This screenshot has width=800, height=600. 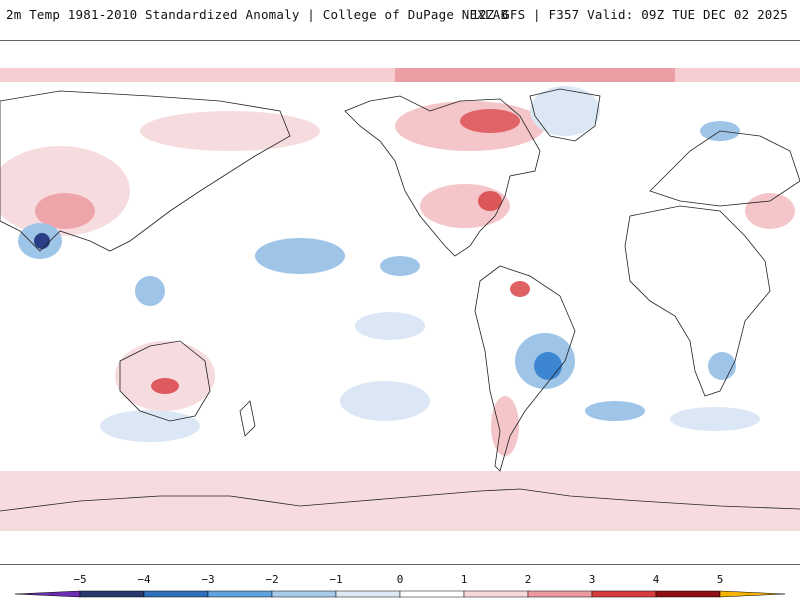 I want to click on colorbar-svg, so click(x=400, y=594).